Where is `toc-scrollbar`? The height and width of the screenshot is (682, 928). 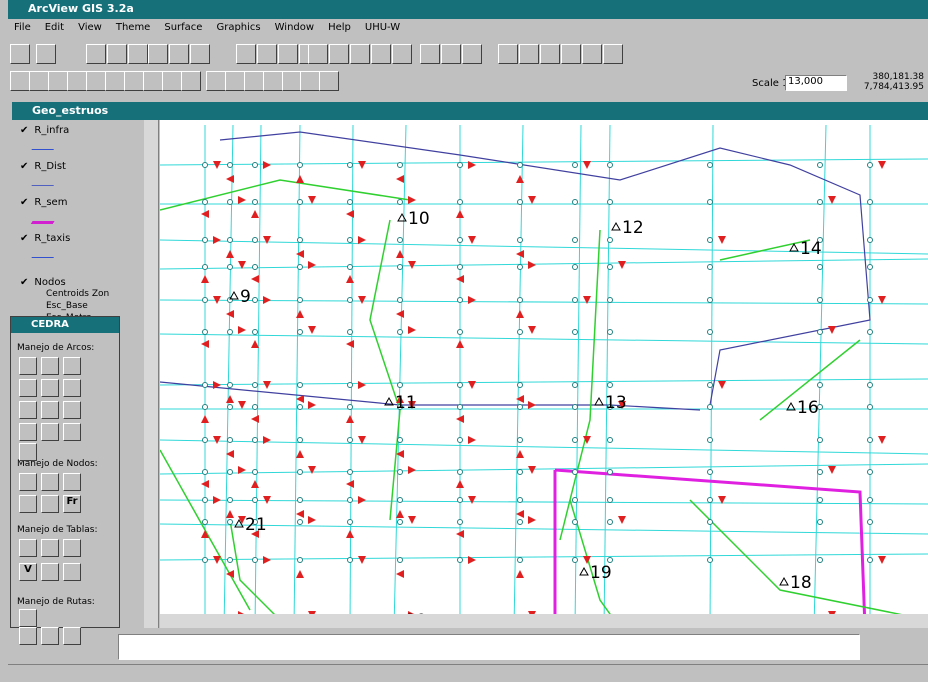 toc-scrollbar is located at coordinates (151, 374).